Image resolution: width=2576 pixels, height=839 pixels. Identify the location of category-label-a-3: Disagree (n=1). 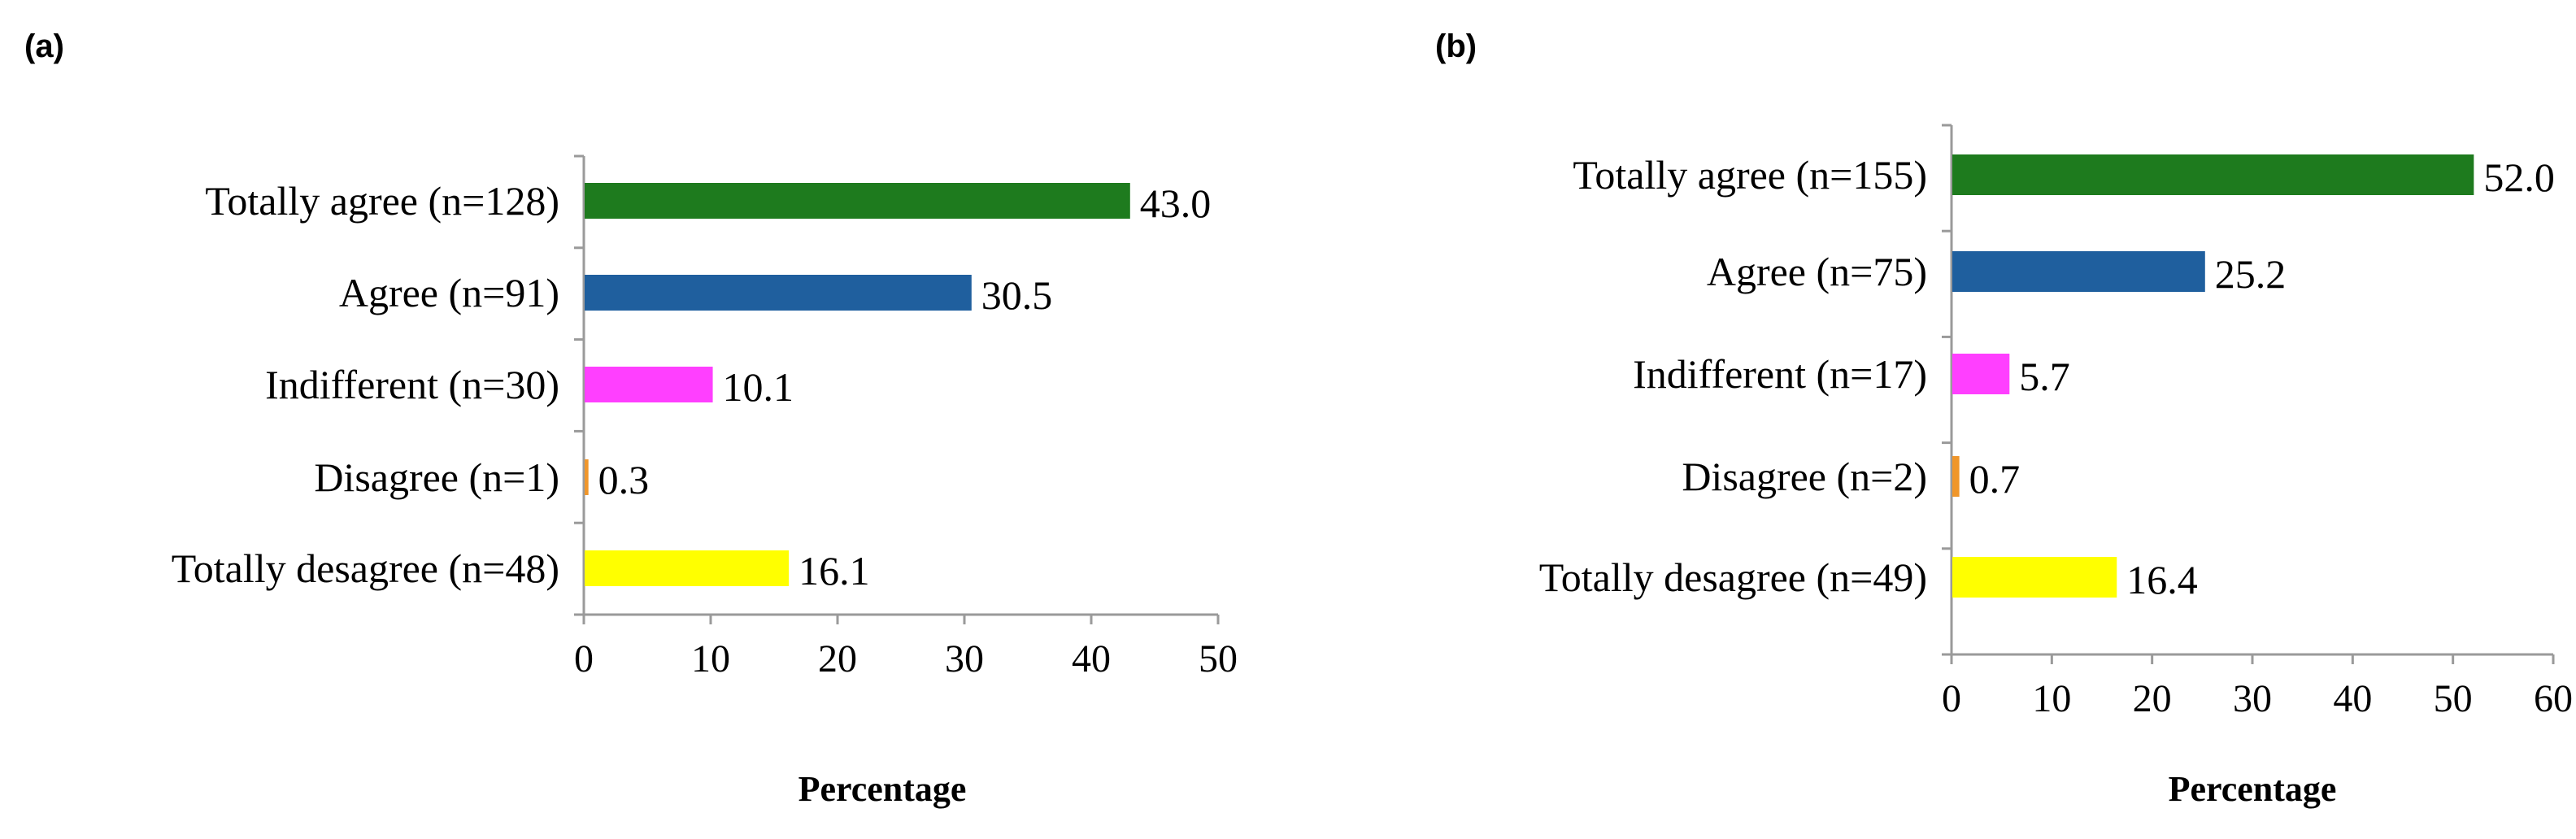
(437, 477).